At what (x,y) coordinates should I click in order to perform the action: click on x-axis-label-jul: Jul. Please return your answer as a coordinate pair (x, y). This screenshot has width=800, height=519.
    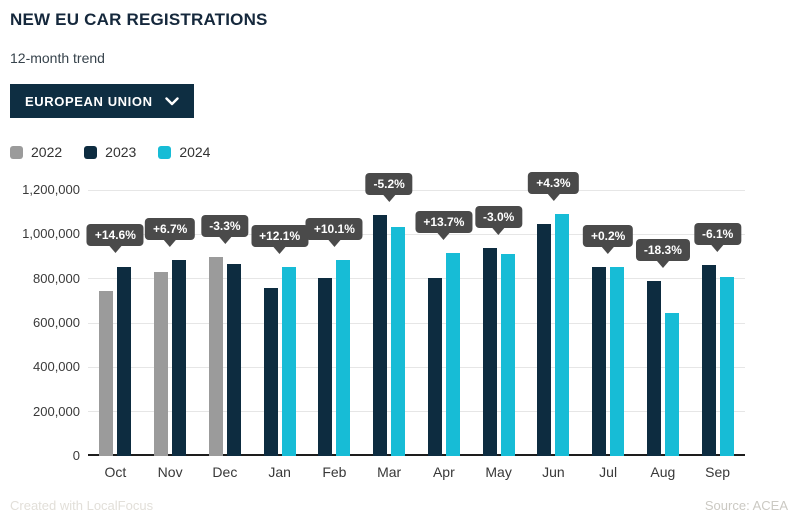
    Looking at the image, I should click on (608, 472).